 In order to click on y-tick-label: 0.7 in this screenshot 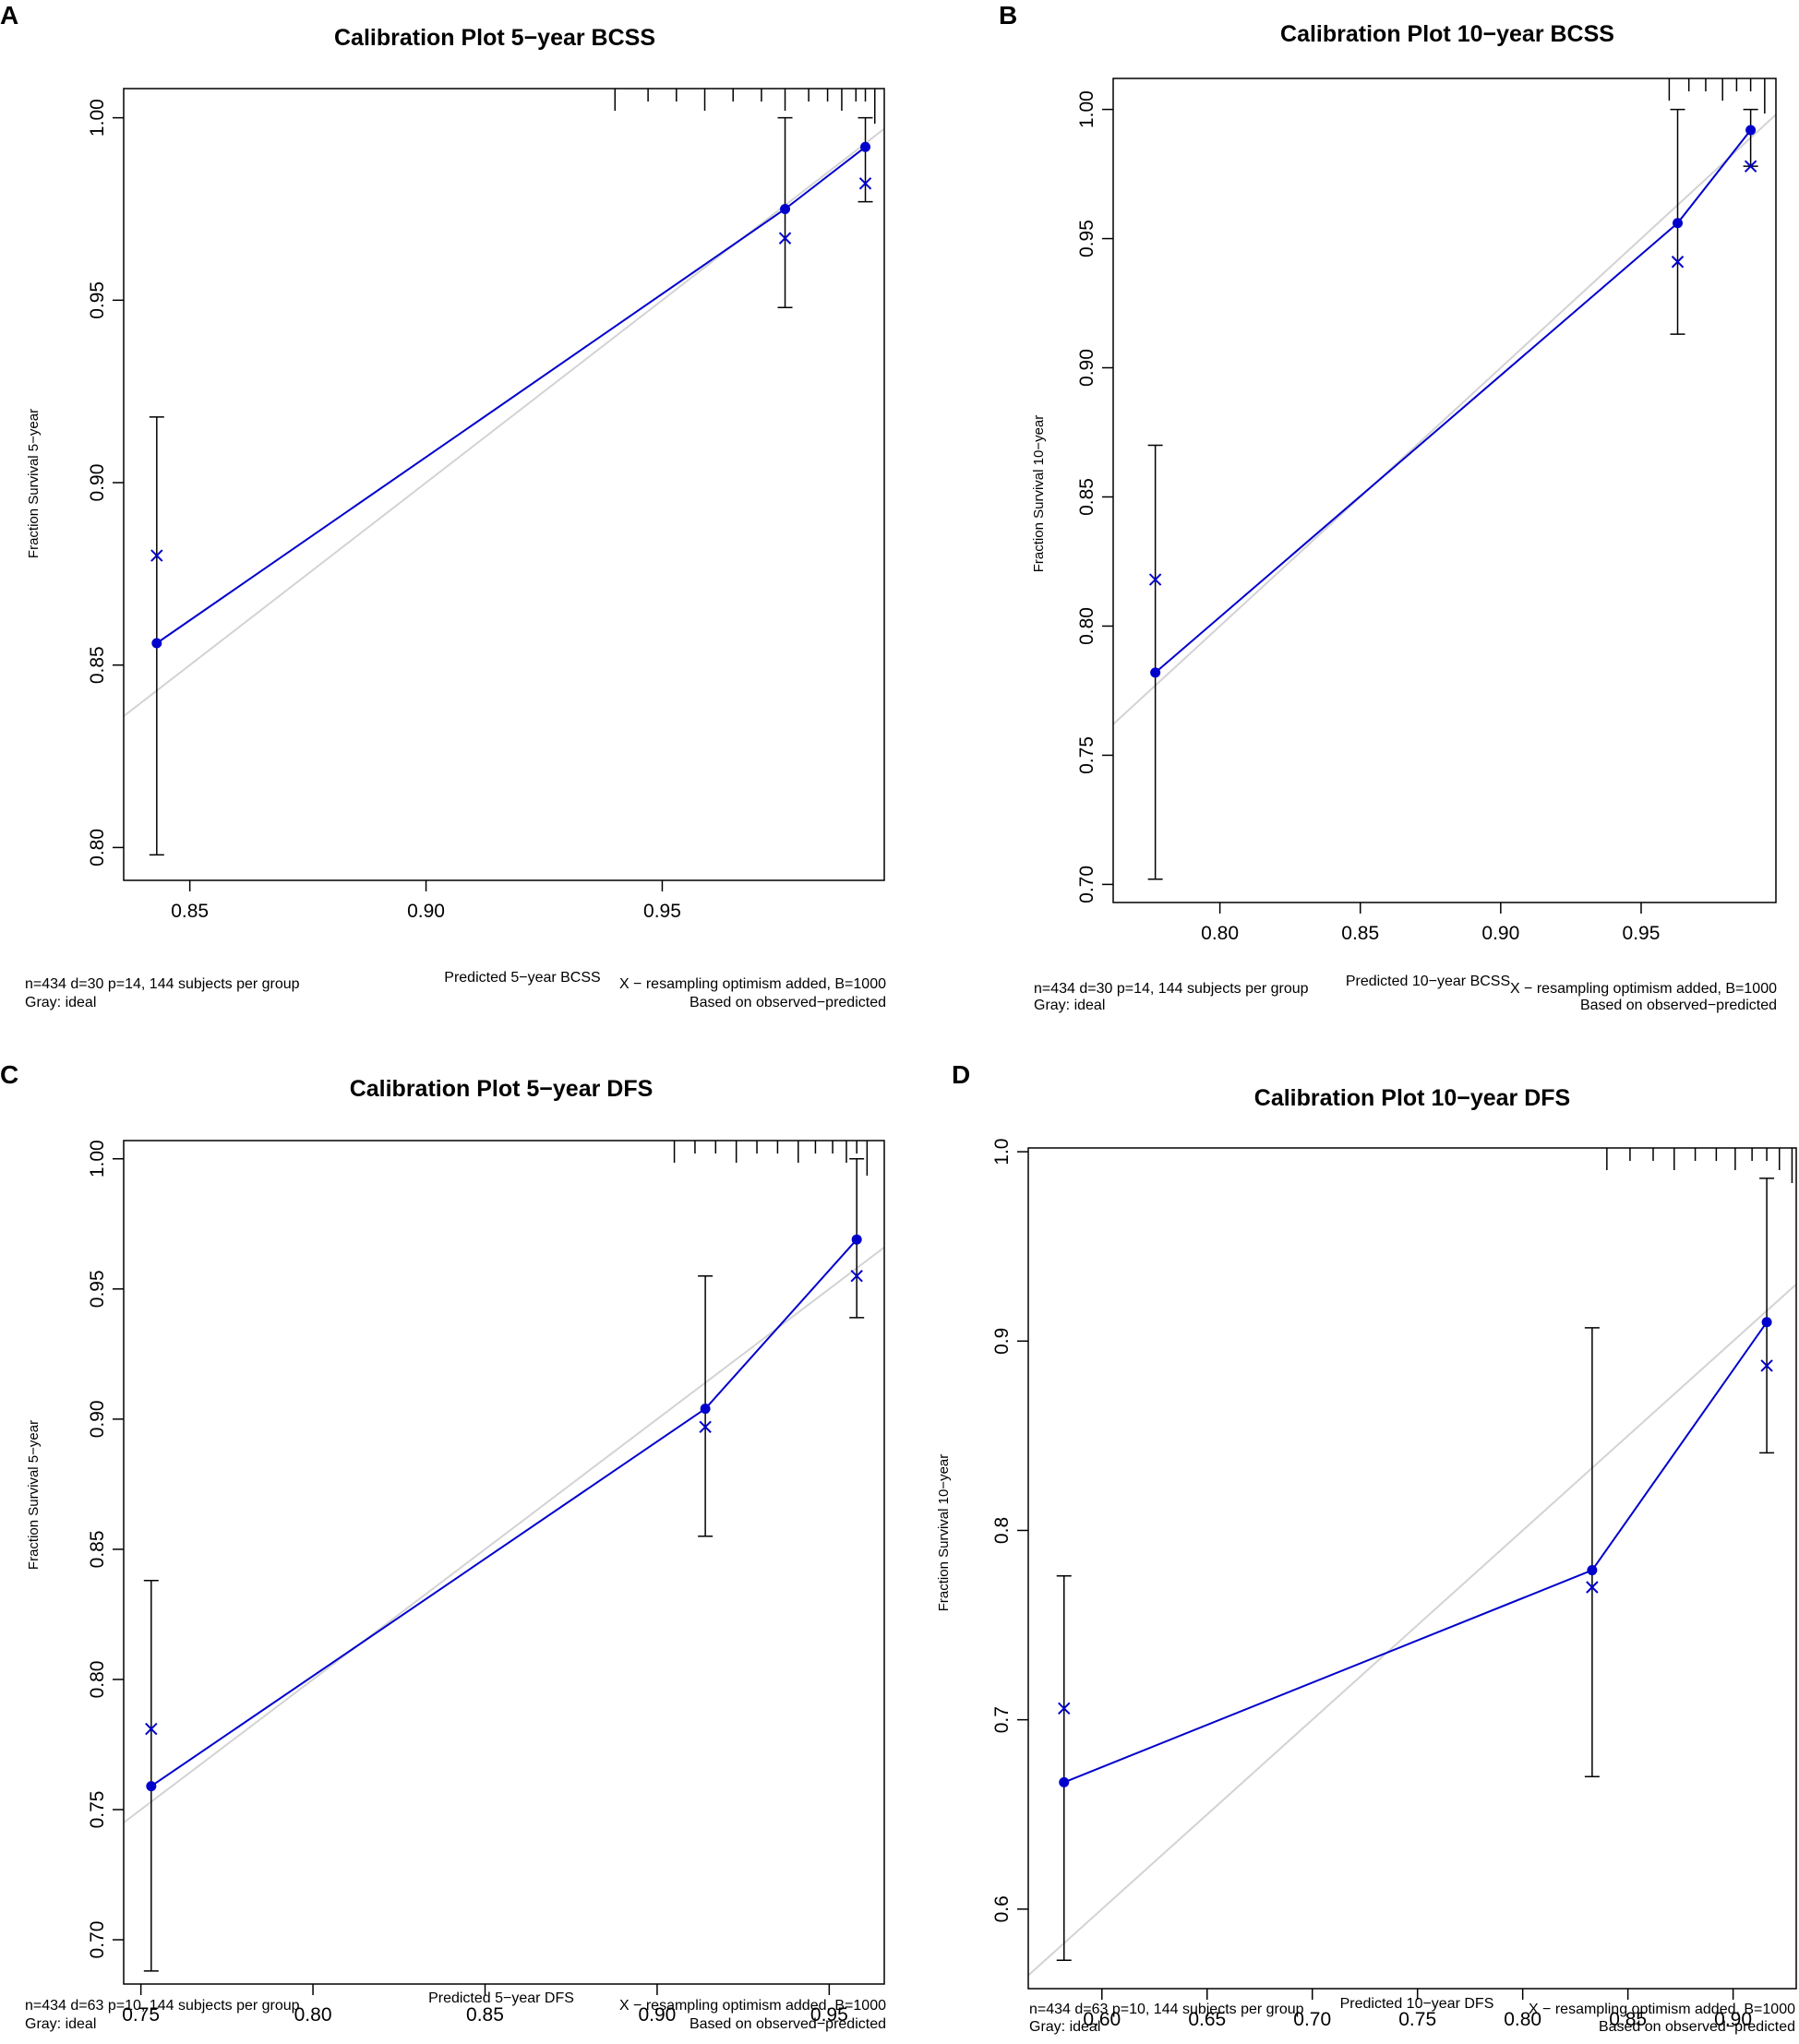, I will do `click(1002, 1719)`.